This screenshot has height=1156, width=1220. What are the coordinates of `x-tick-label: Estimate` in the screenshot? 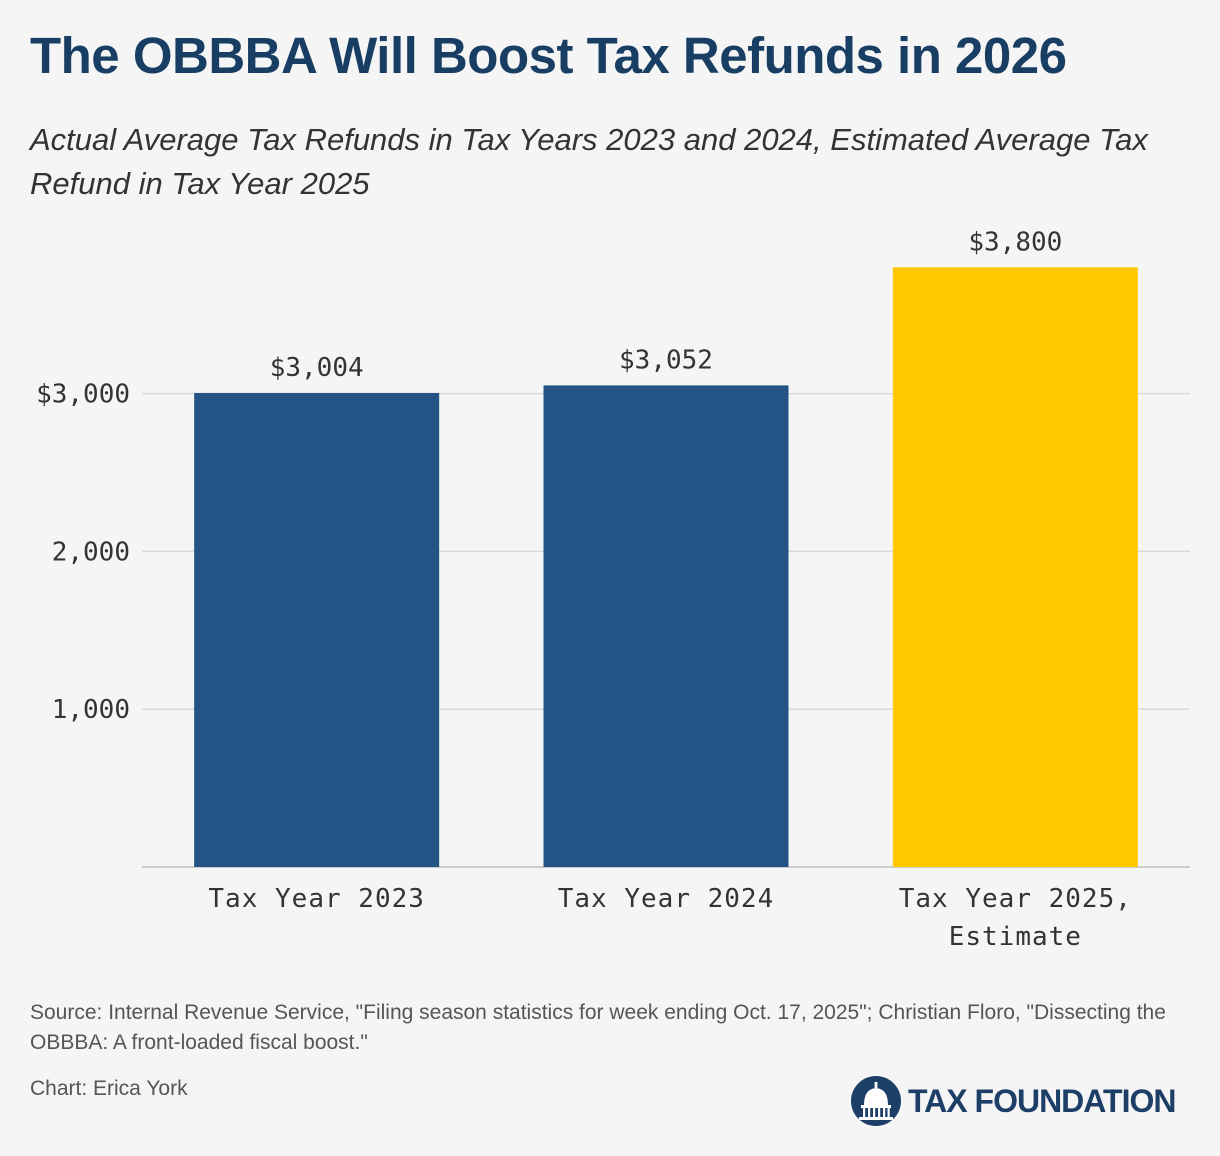 It's located at (1015, 937).